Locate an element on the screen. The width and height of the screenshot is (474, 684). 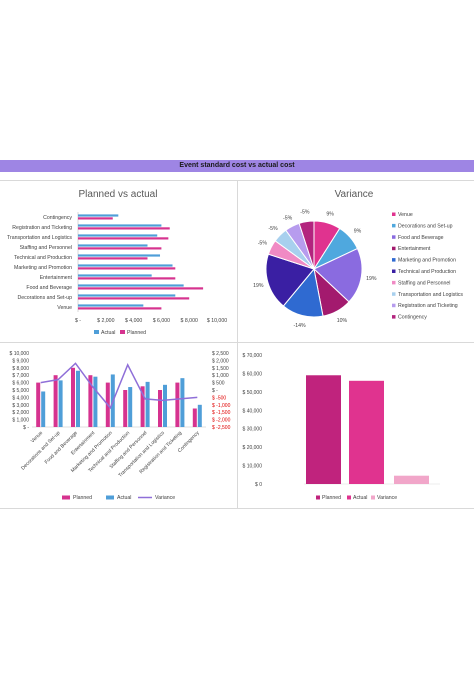
right-tick-label: $ -2,000 is located at coordinates (221, 421).